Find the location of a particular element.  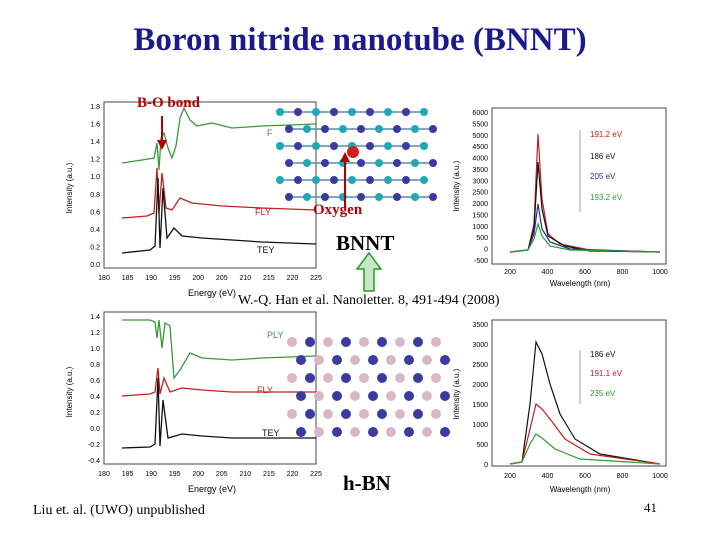

legend-193-2: 193.2 eV is located at coordinates (606, 197).